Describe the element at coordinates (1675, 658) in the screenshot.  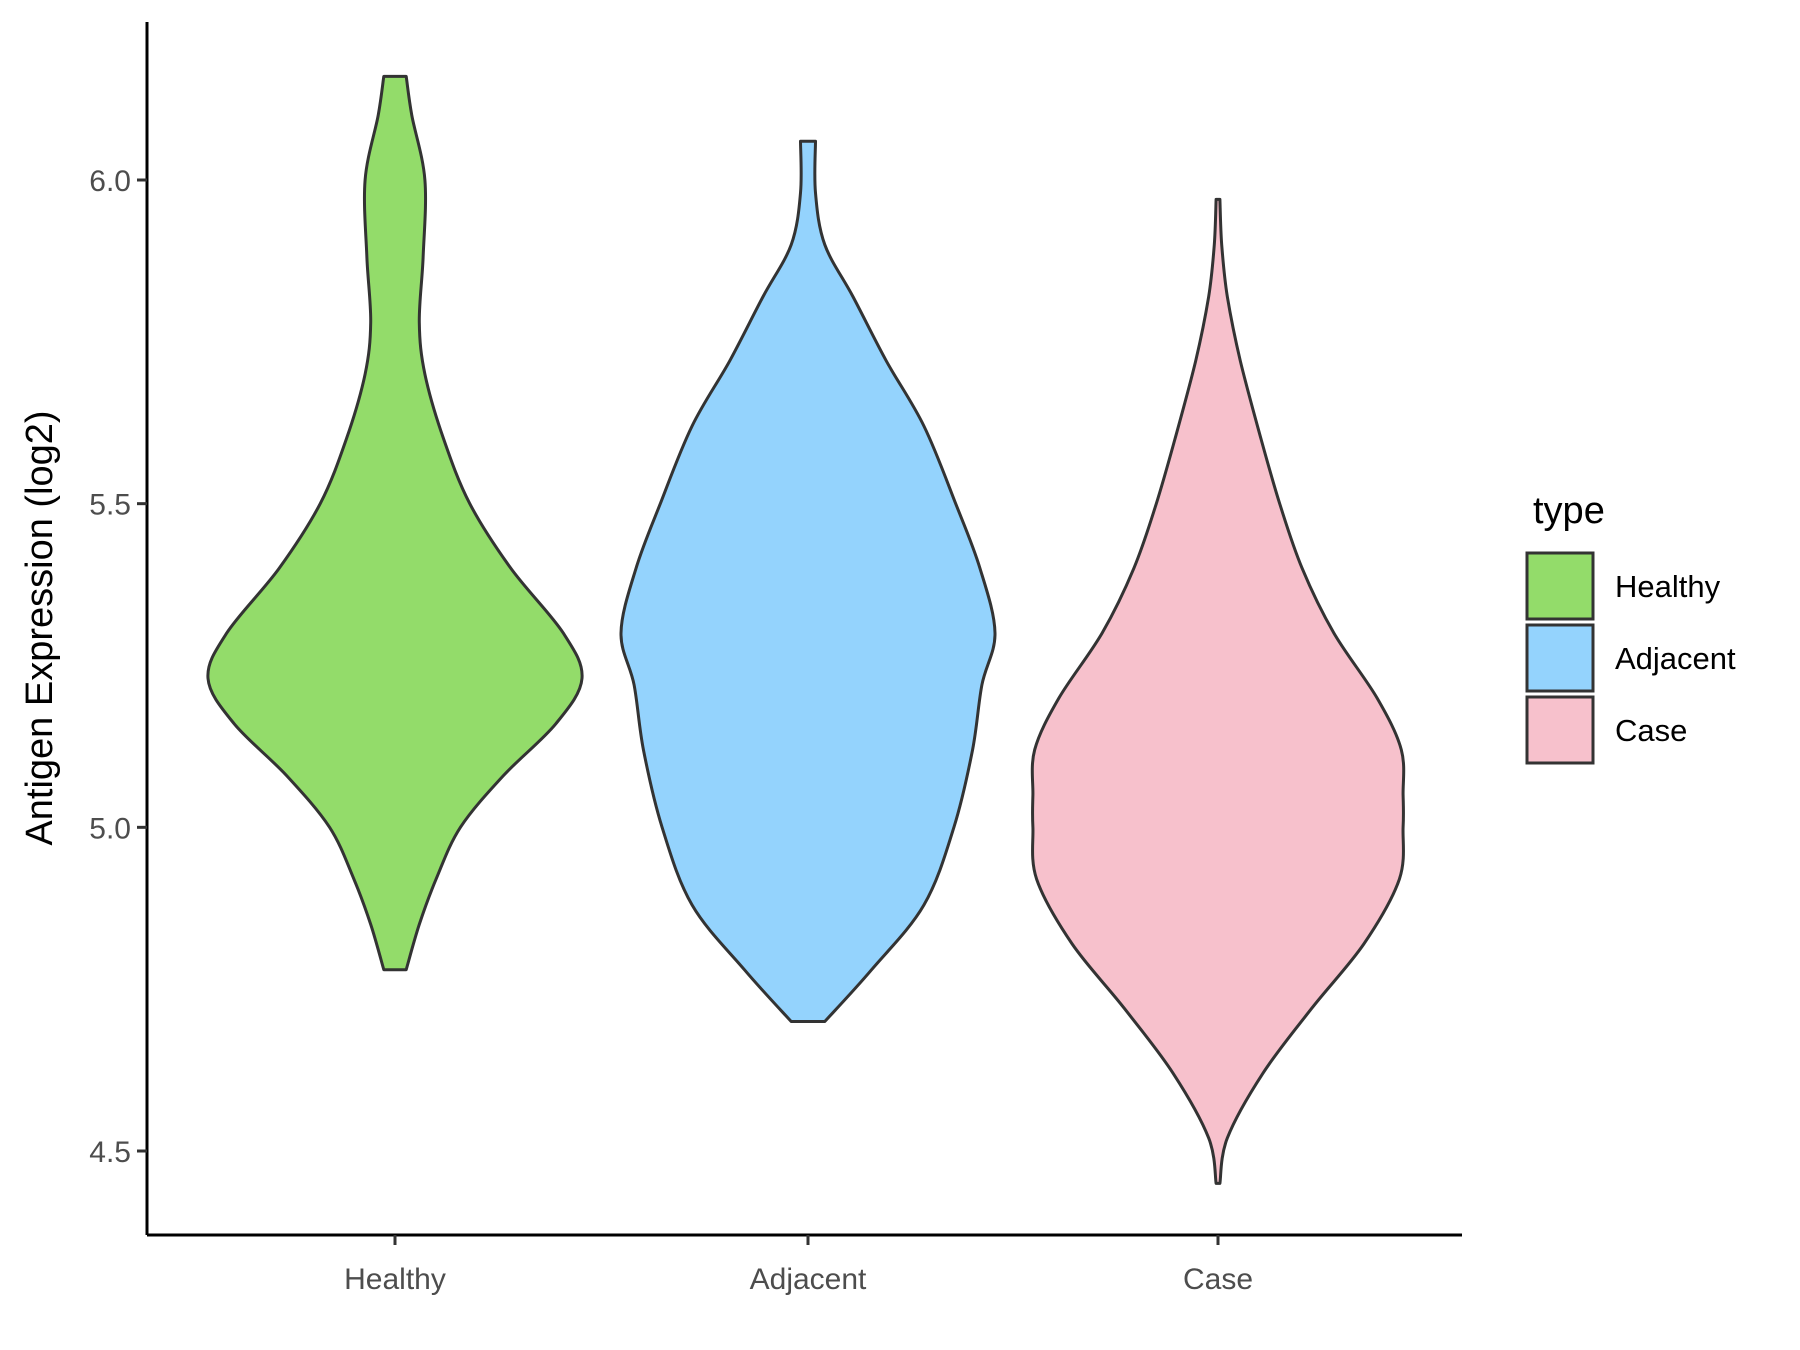
I see `legend-label-adjacent: Adjacent` at that location.